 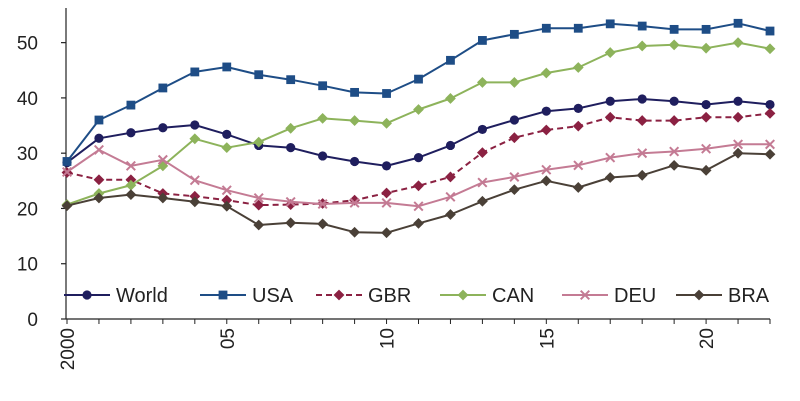 I want to click on y-tick-label: 30, so click(x=27, y=154).